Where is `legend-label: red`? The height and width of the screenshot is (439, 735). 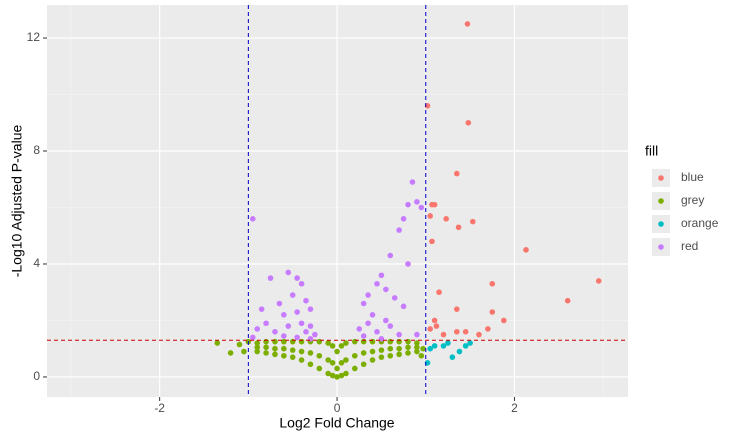
legend-label: red is located at coordinates (689, 246).